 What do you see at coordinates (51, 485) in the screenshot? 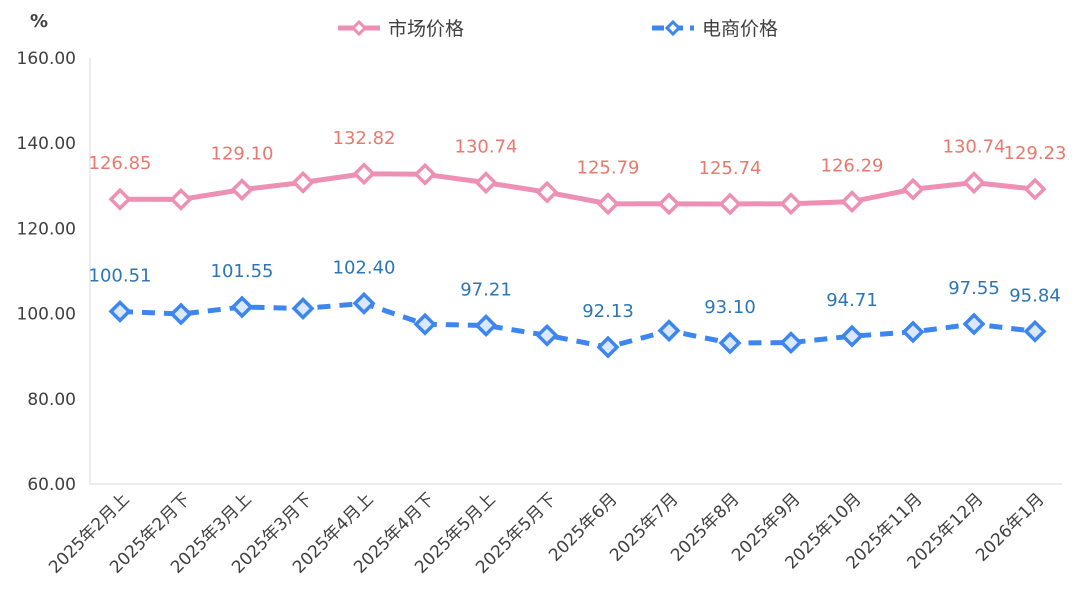
I see `y-tick-label: 60.00` at bounding box center [51, 485].